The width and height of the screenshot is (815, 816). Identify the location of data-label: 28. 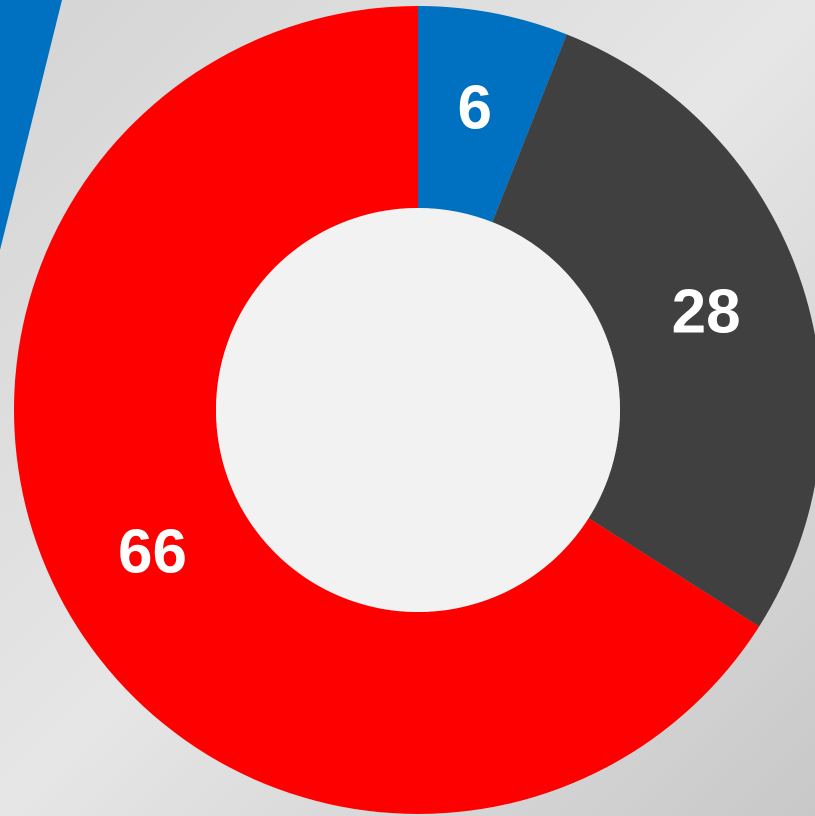
(706, 312).